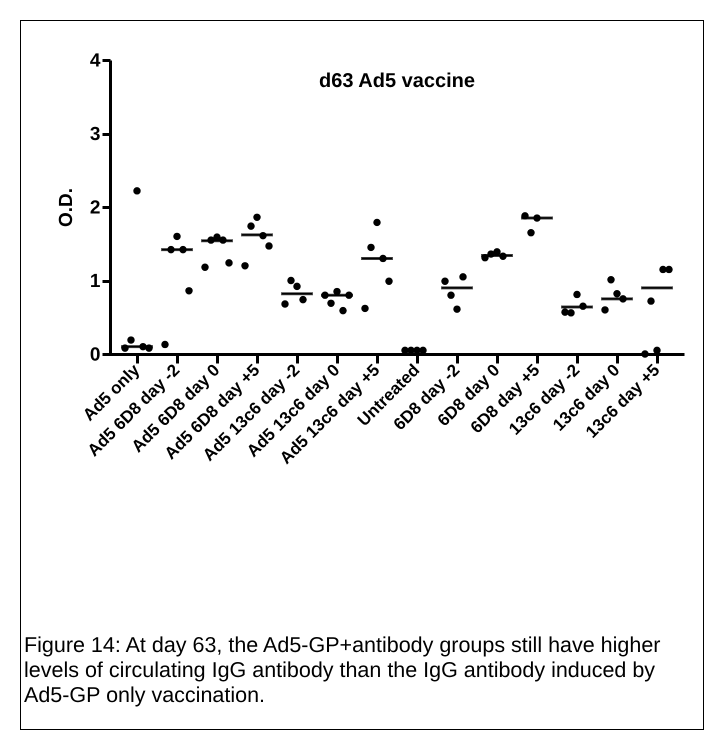  Describe the element at coordinates (66, 208) in the screenshot. I see `y-axis-title: O.D.` at that location.